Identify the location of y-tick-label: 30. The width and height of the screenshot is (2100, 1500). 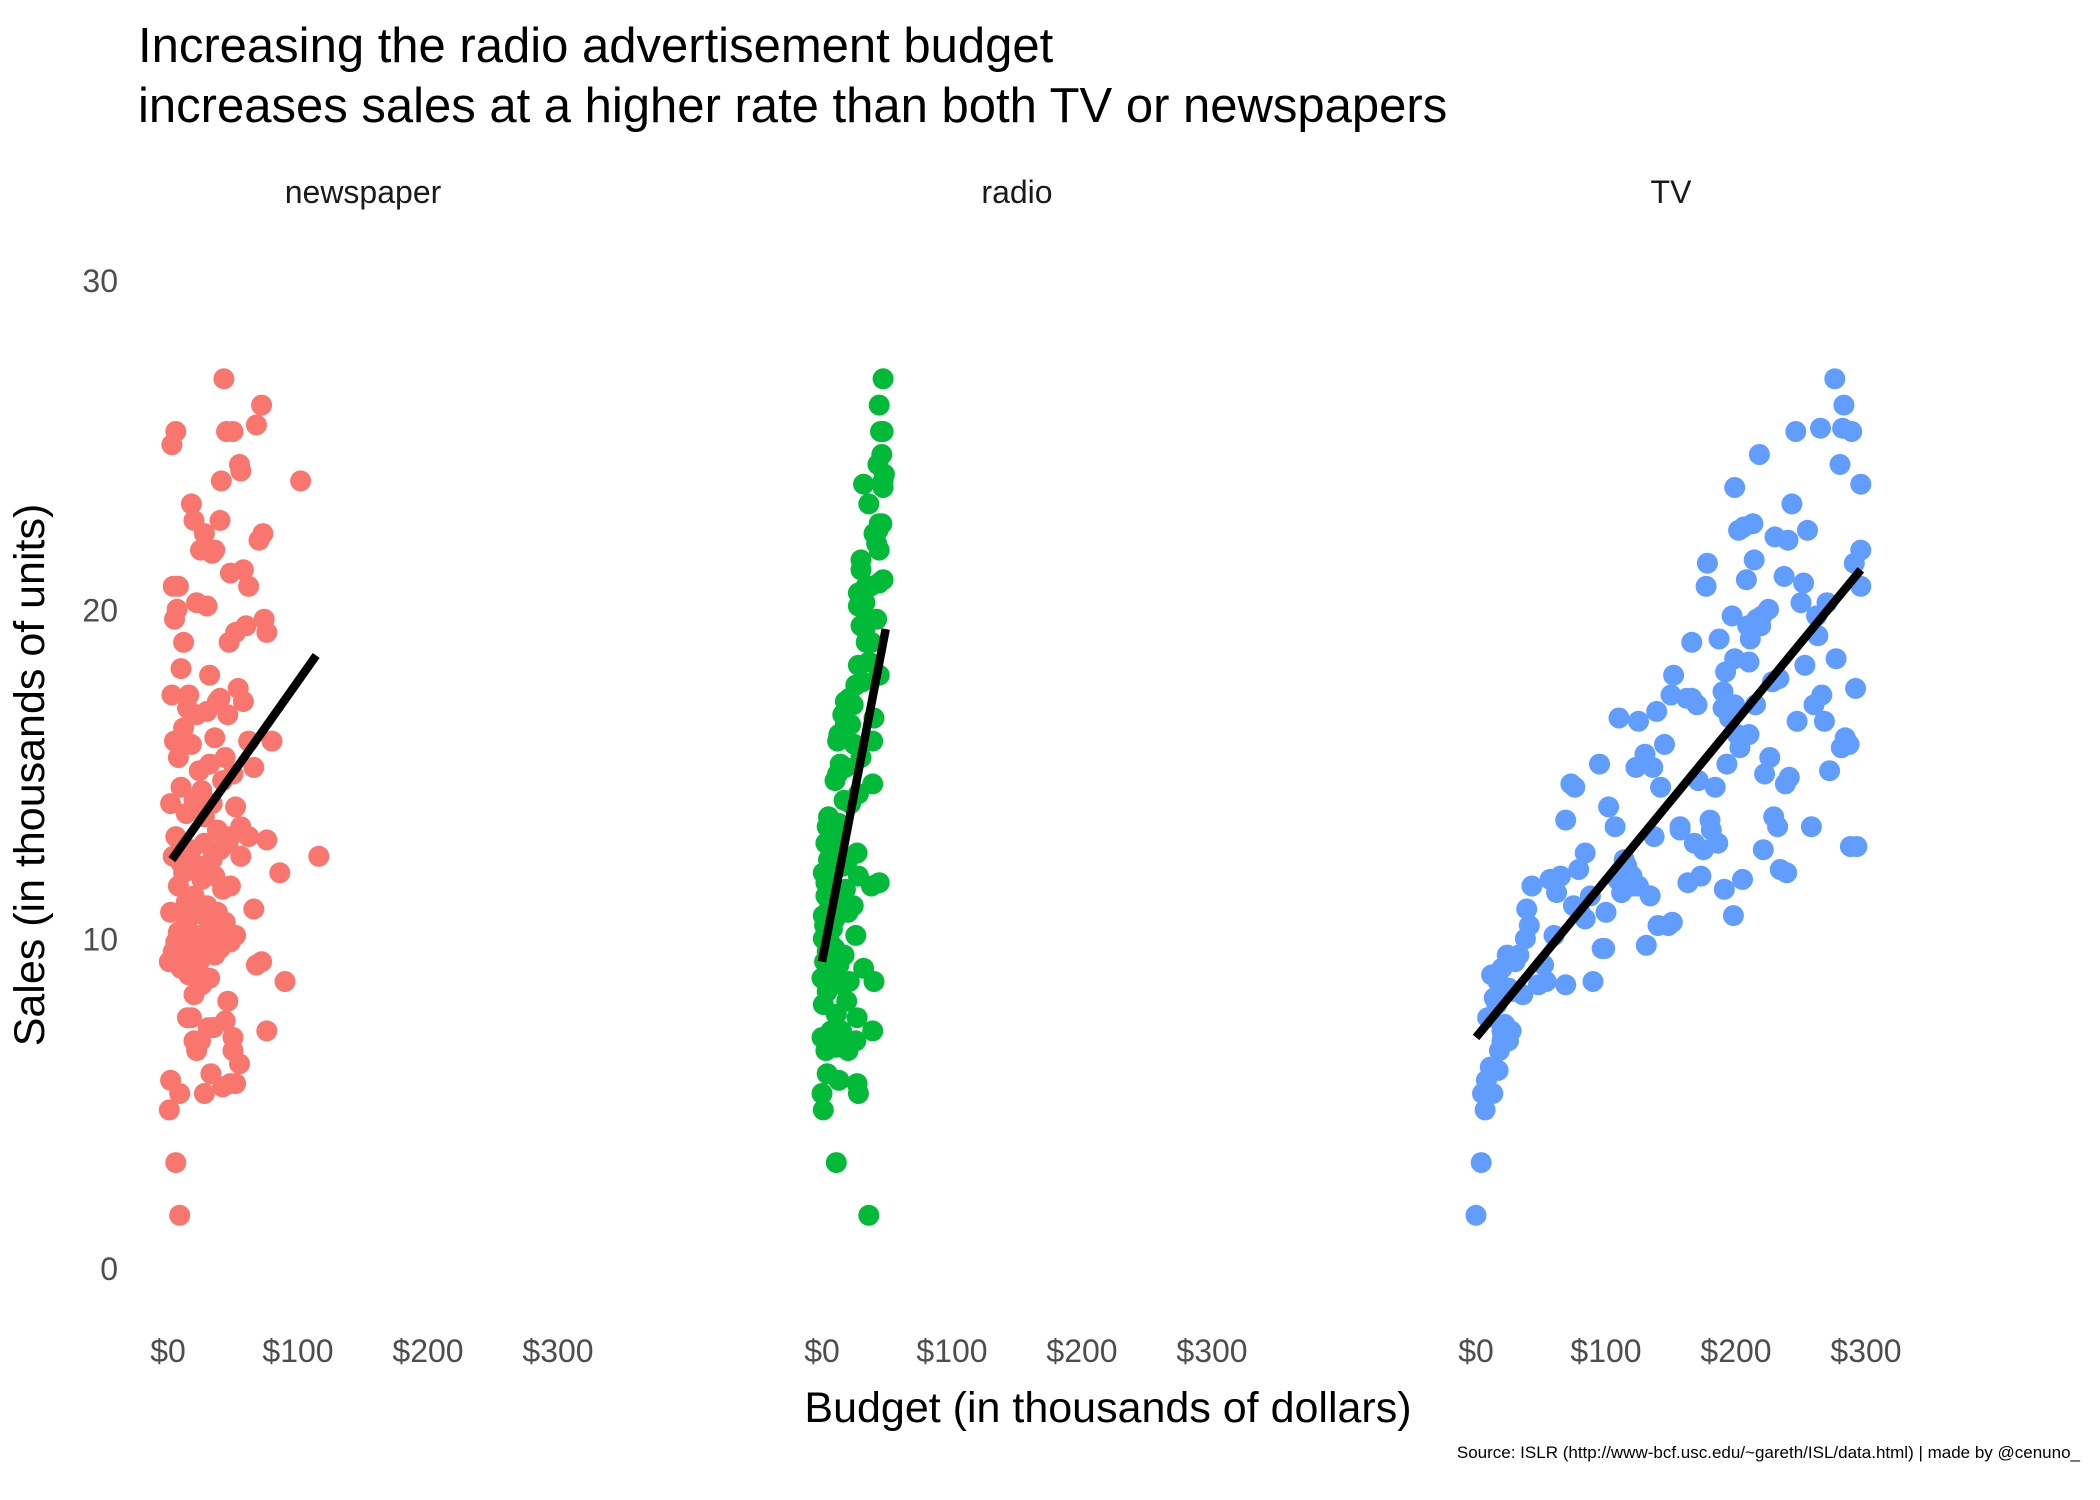
(100, 281).